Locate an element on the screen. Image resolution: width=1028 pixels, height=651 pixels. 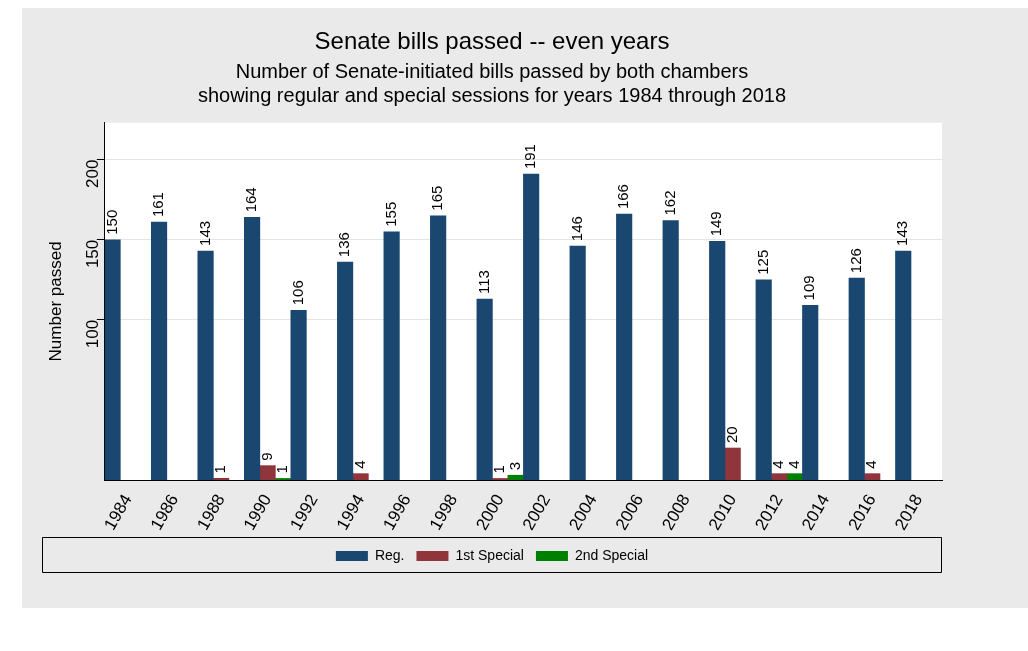
y-axis-title: Number passed is located at coordinates (55, 301).